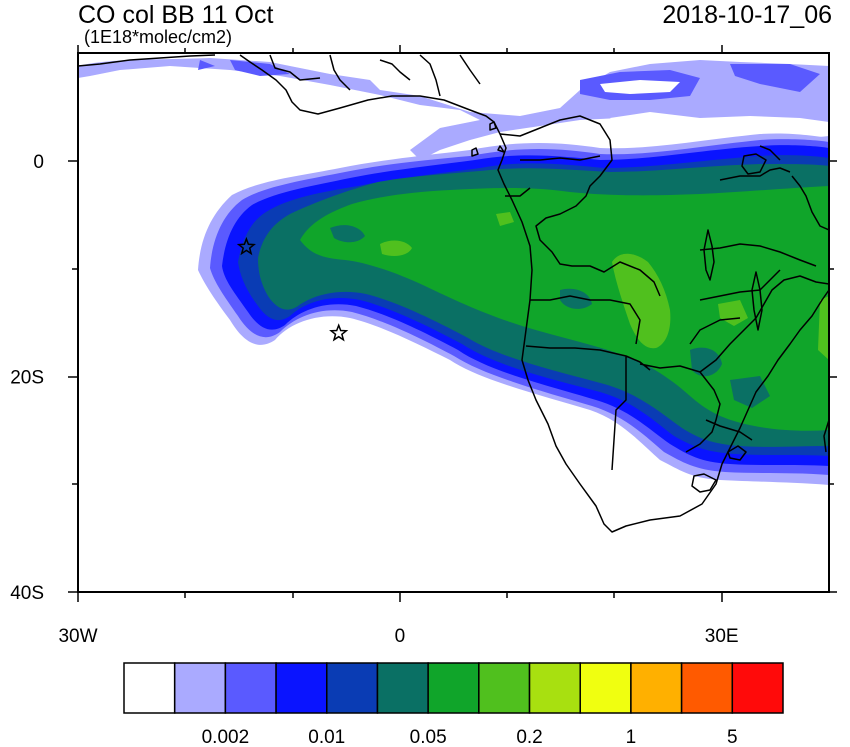  Describe the element at coordinates (38, 162) in the screenshot. I see `y-tick-label: 0` at that location.